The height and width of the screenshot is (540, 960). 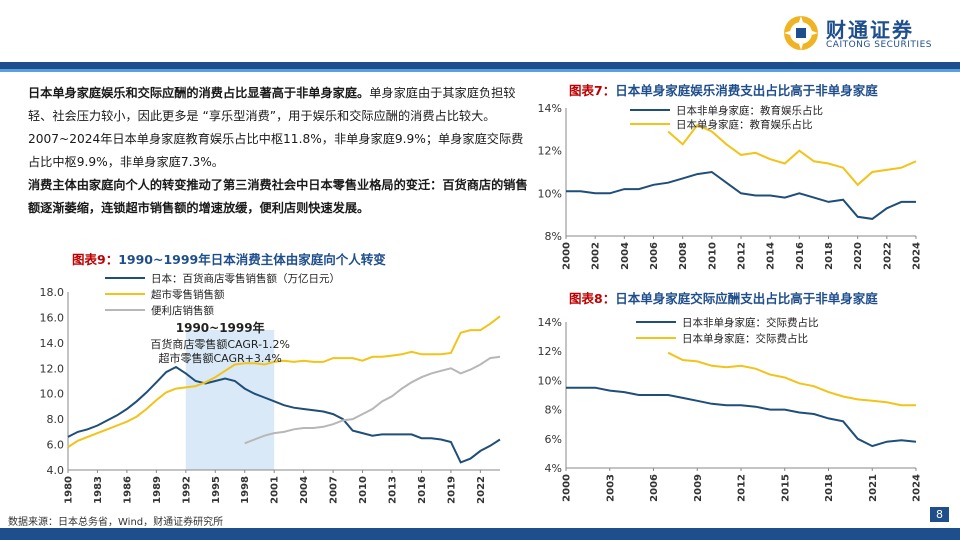 I want to click on c9-x-tick-label: 1986, so click(x=127, y=490).